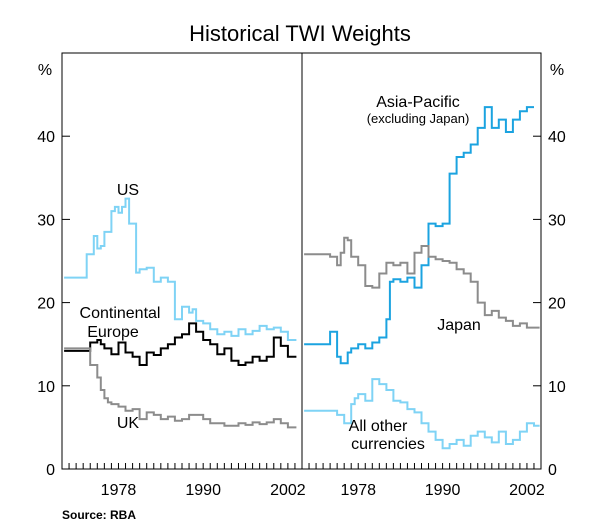 The width and height of the screenshot is (600, 530). I want to click on series-line-all-other-currencies, so click(422, 414).